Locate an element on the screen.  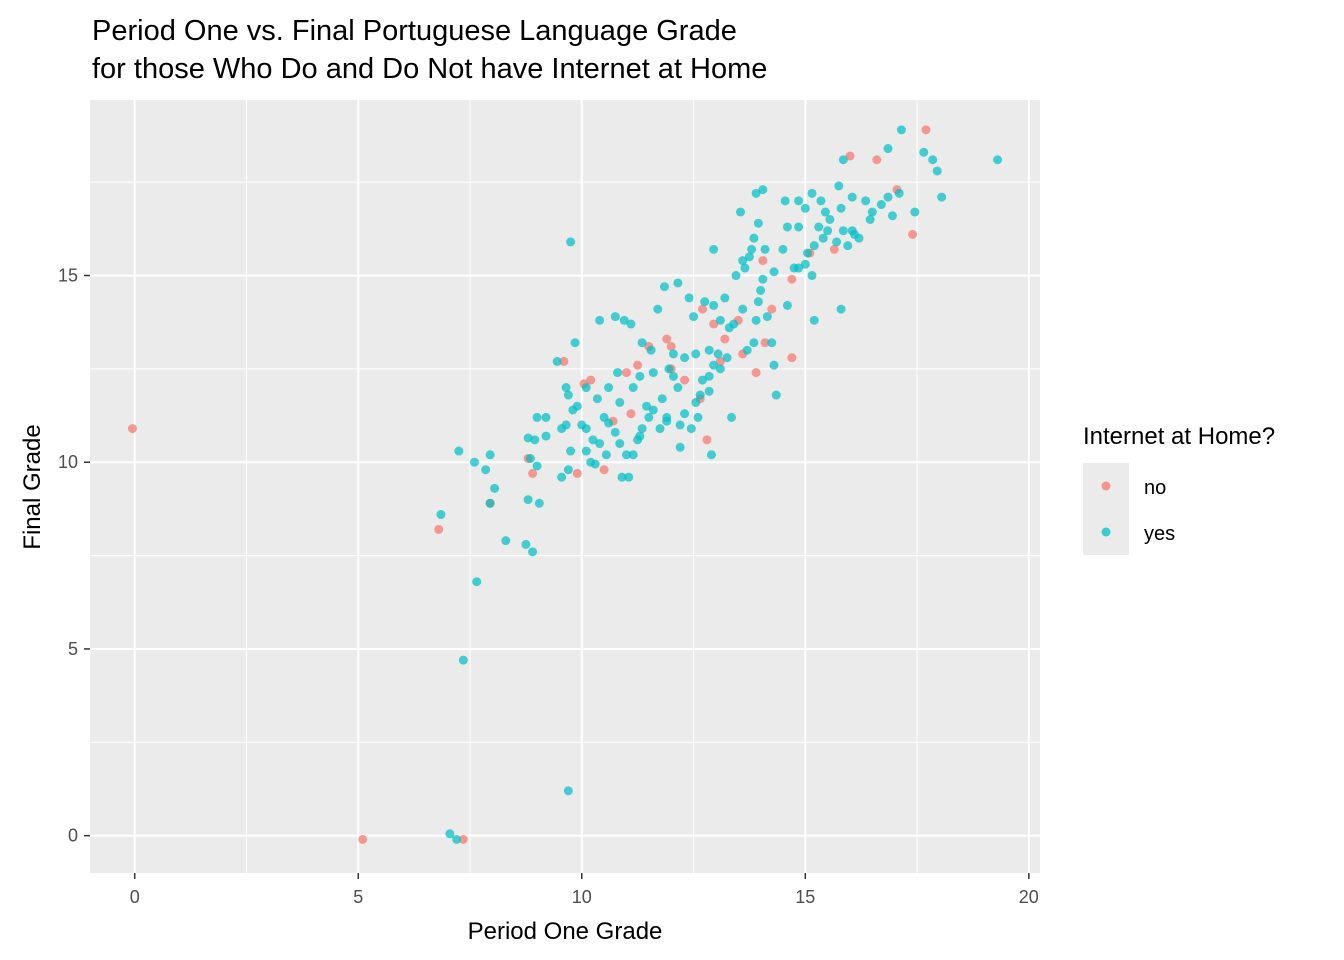
y-tick-label: 10 is located at coordinates (68, 462).